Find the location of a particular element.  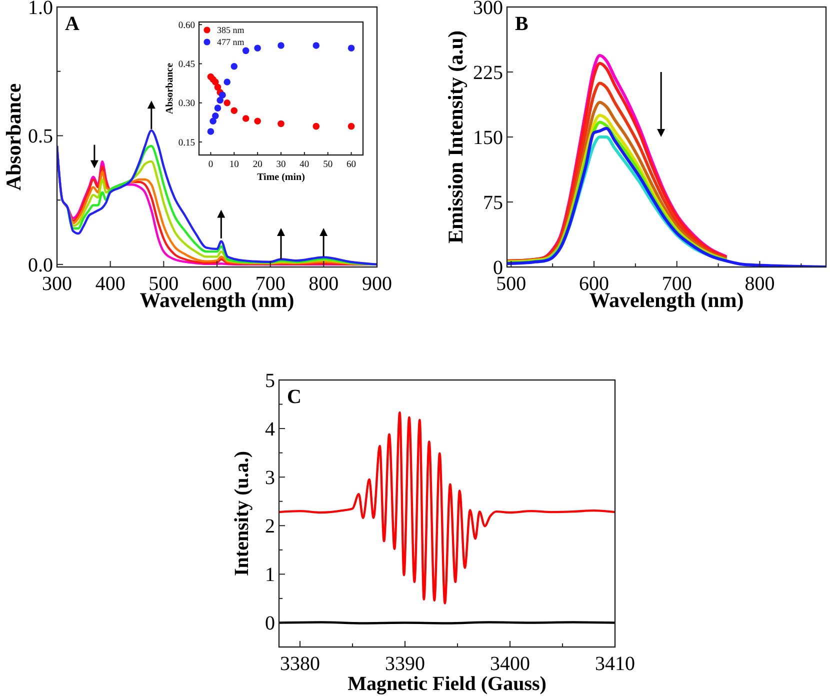

y-tick-label: 0.60 is located at coordinates (187, 25).